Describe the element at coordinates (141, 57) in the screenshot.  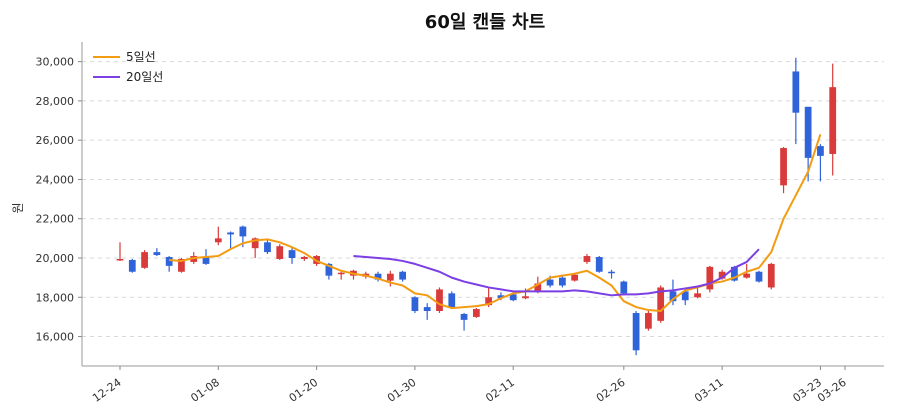
I see `legend-label-ma5: 5일선` at that location.